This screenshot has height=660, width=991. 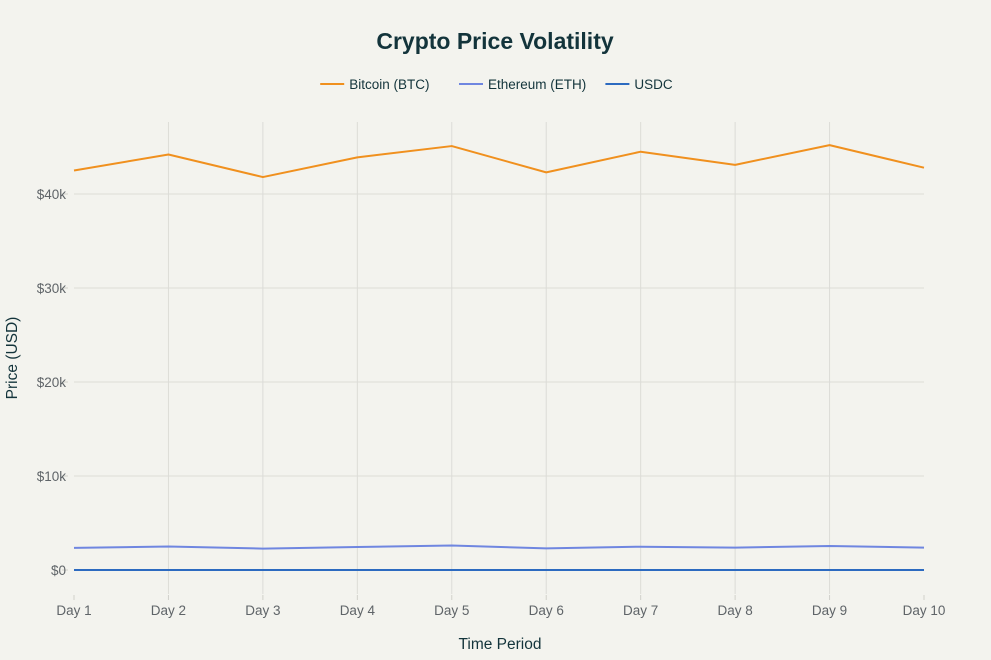 I want to click on x-tick-label: Day 7, so click(x=640, y=610).